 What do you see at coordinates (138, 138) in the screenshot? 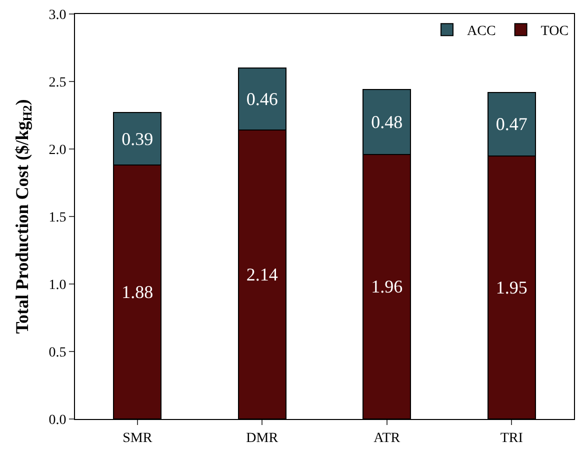
I see `data-label: 0.39` at bounding box center [138, 138].